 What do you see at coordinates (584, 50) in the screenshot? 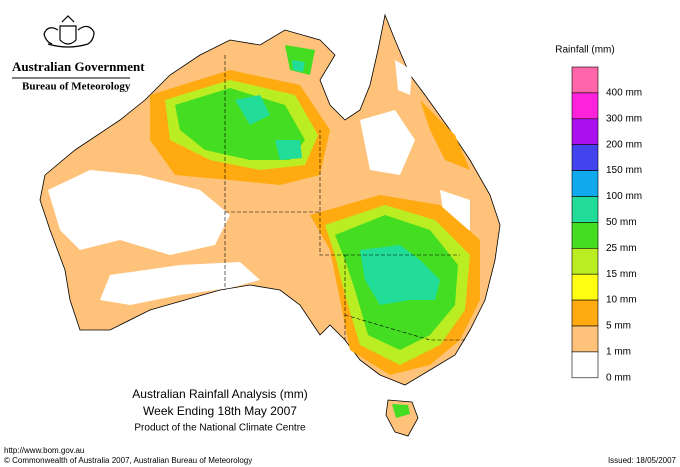
I see `legend-title: Rainfall (mm)` at bounding box center [584, 50].